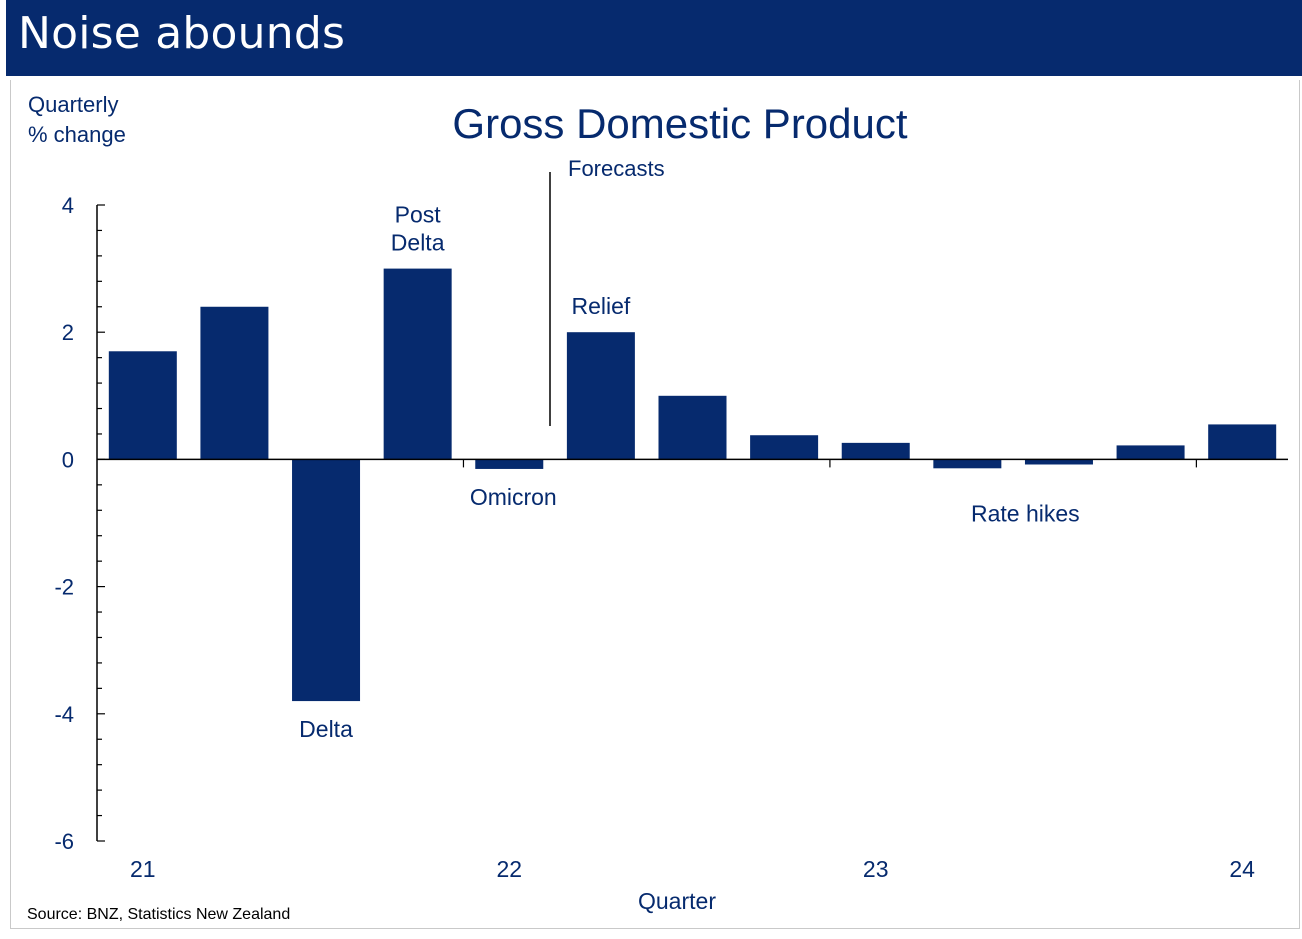  Describe the element at coordinates (654, 38) in the screenshot. I see `title-banner: Noise abounds` at that location.